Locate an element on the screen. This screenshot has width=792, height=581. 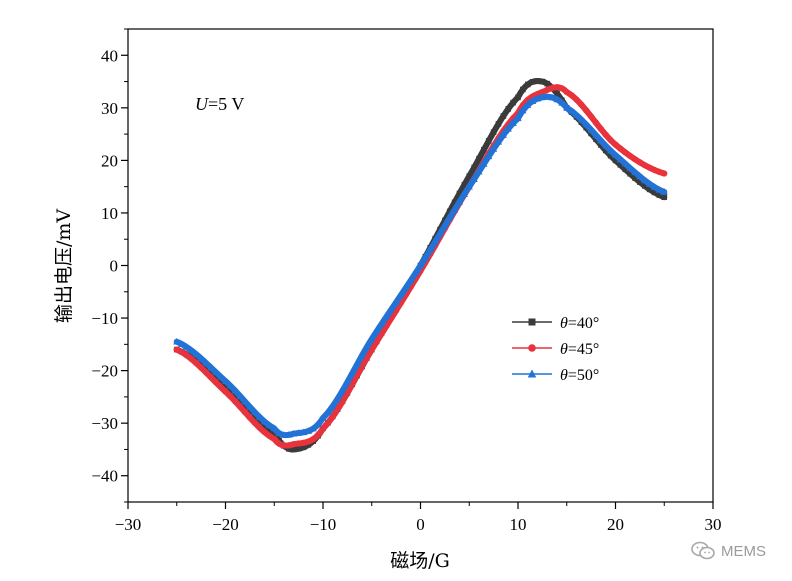
x-tick-label: 10 is located at coordinates (518, 524).